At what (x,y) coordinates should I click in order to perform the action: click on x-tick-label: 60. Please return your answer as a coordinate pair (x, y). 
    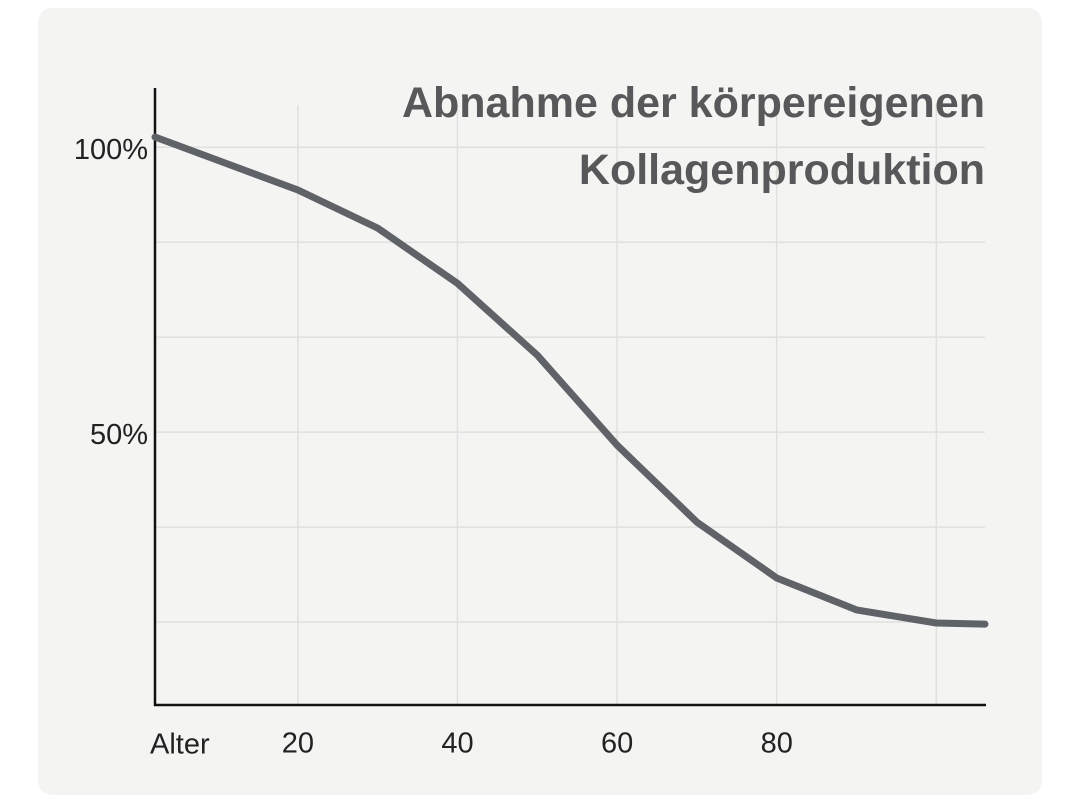
    Looking at the image, I should click on (617, 744).